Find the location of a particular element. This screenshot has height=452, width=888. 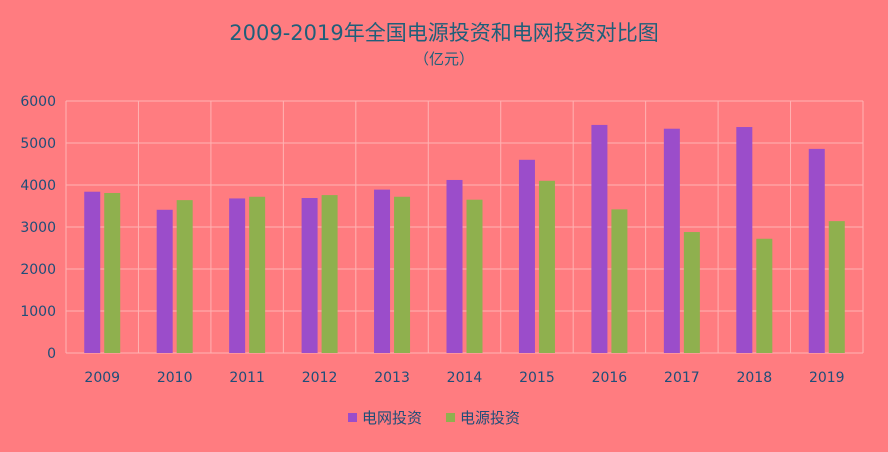

x-tick-label: 2019 is located at coordinates (827, 378).